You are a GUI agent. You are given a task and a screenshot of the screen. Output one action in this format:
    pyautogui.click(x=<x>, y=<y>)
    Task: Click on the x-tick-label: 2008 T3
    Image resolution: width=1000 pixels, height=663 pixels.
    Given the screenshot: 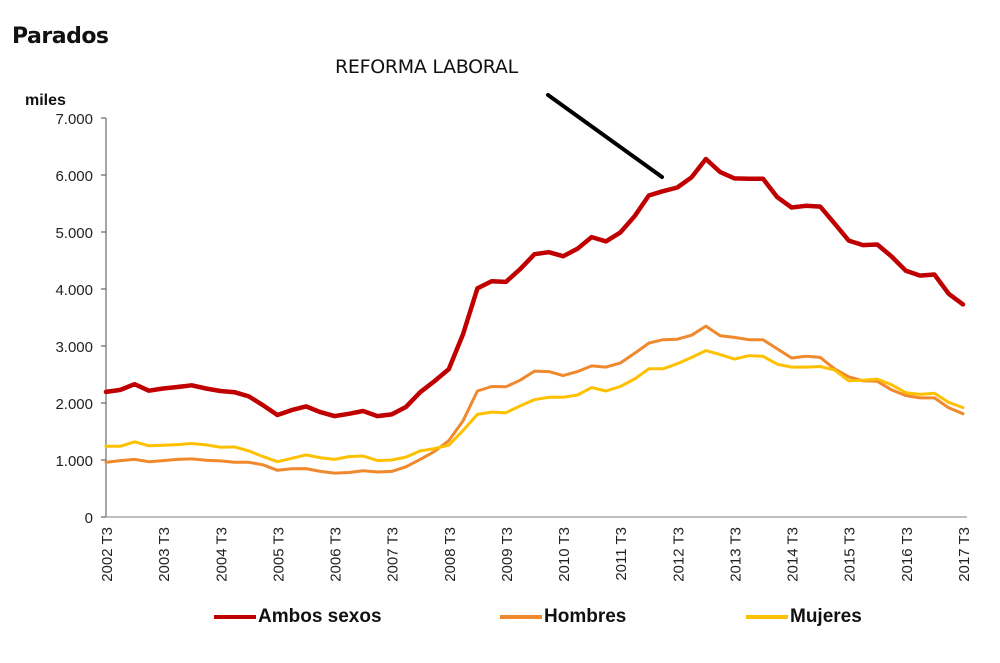 What is the action you would take?
    pyautogui.click(x=450, y=554)
    